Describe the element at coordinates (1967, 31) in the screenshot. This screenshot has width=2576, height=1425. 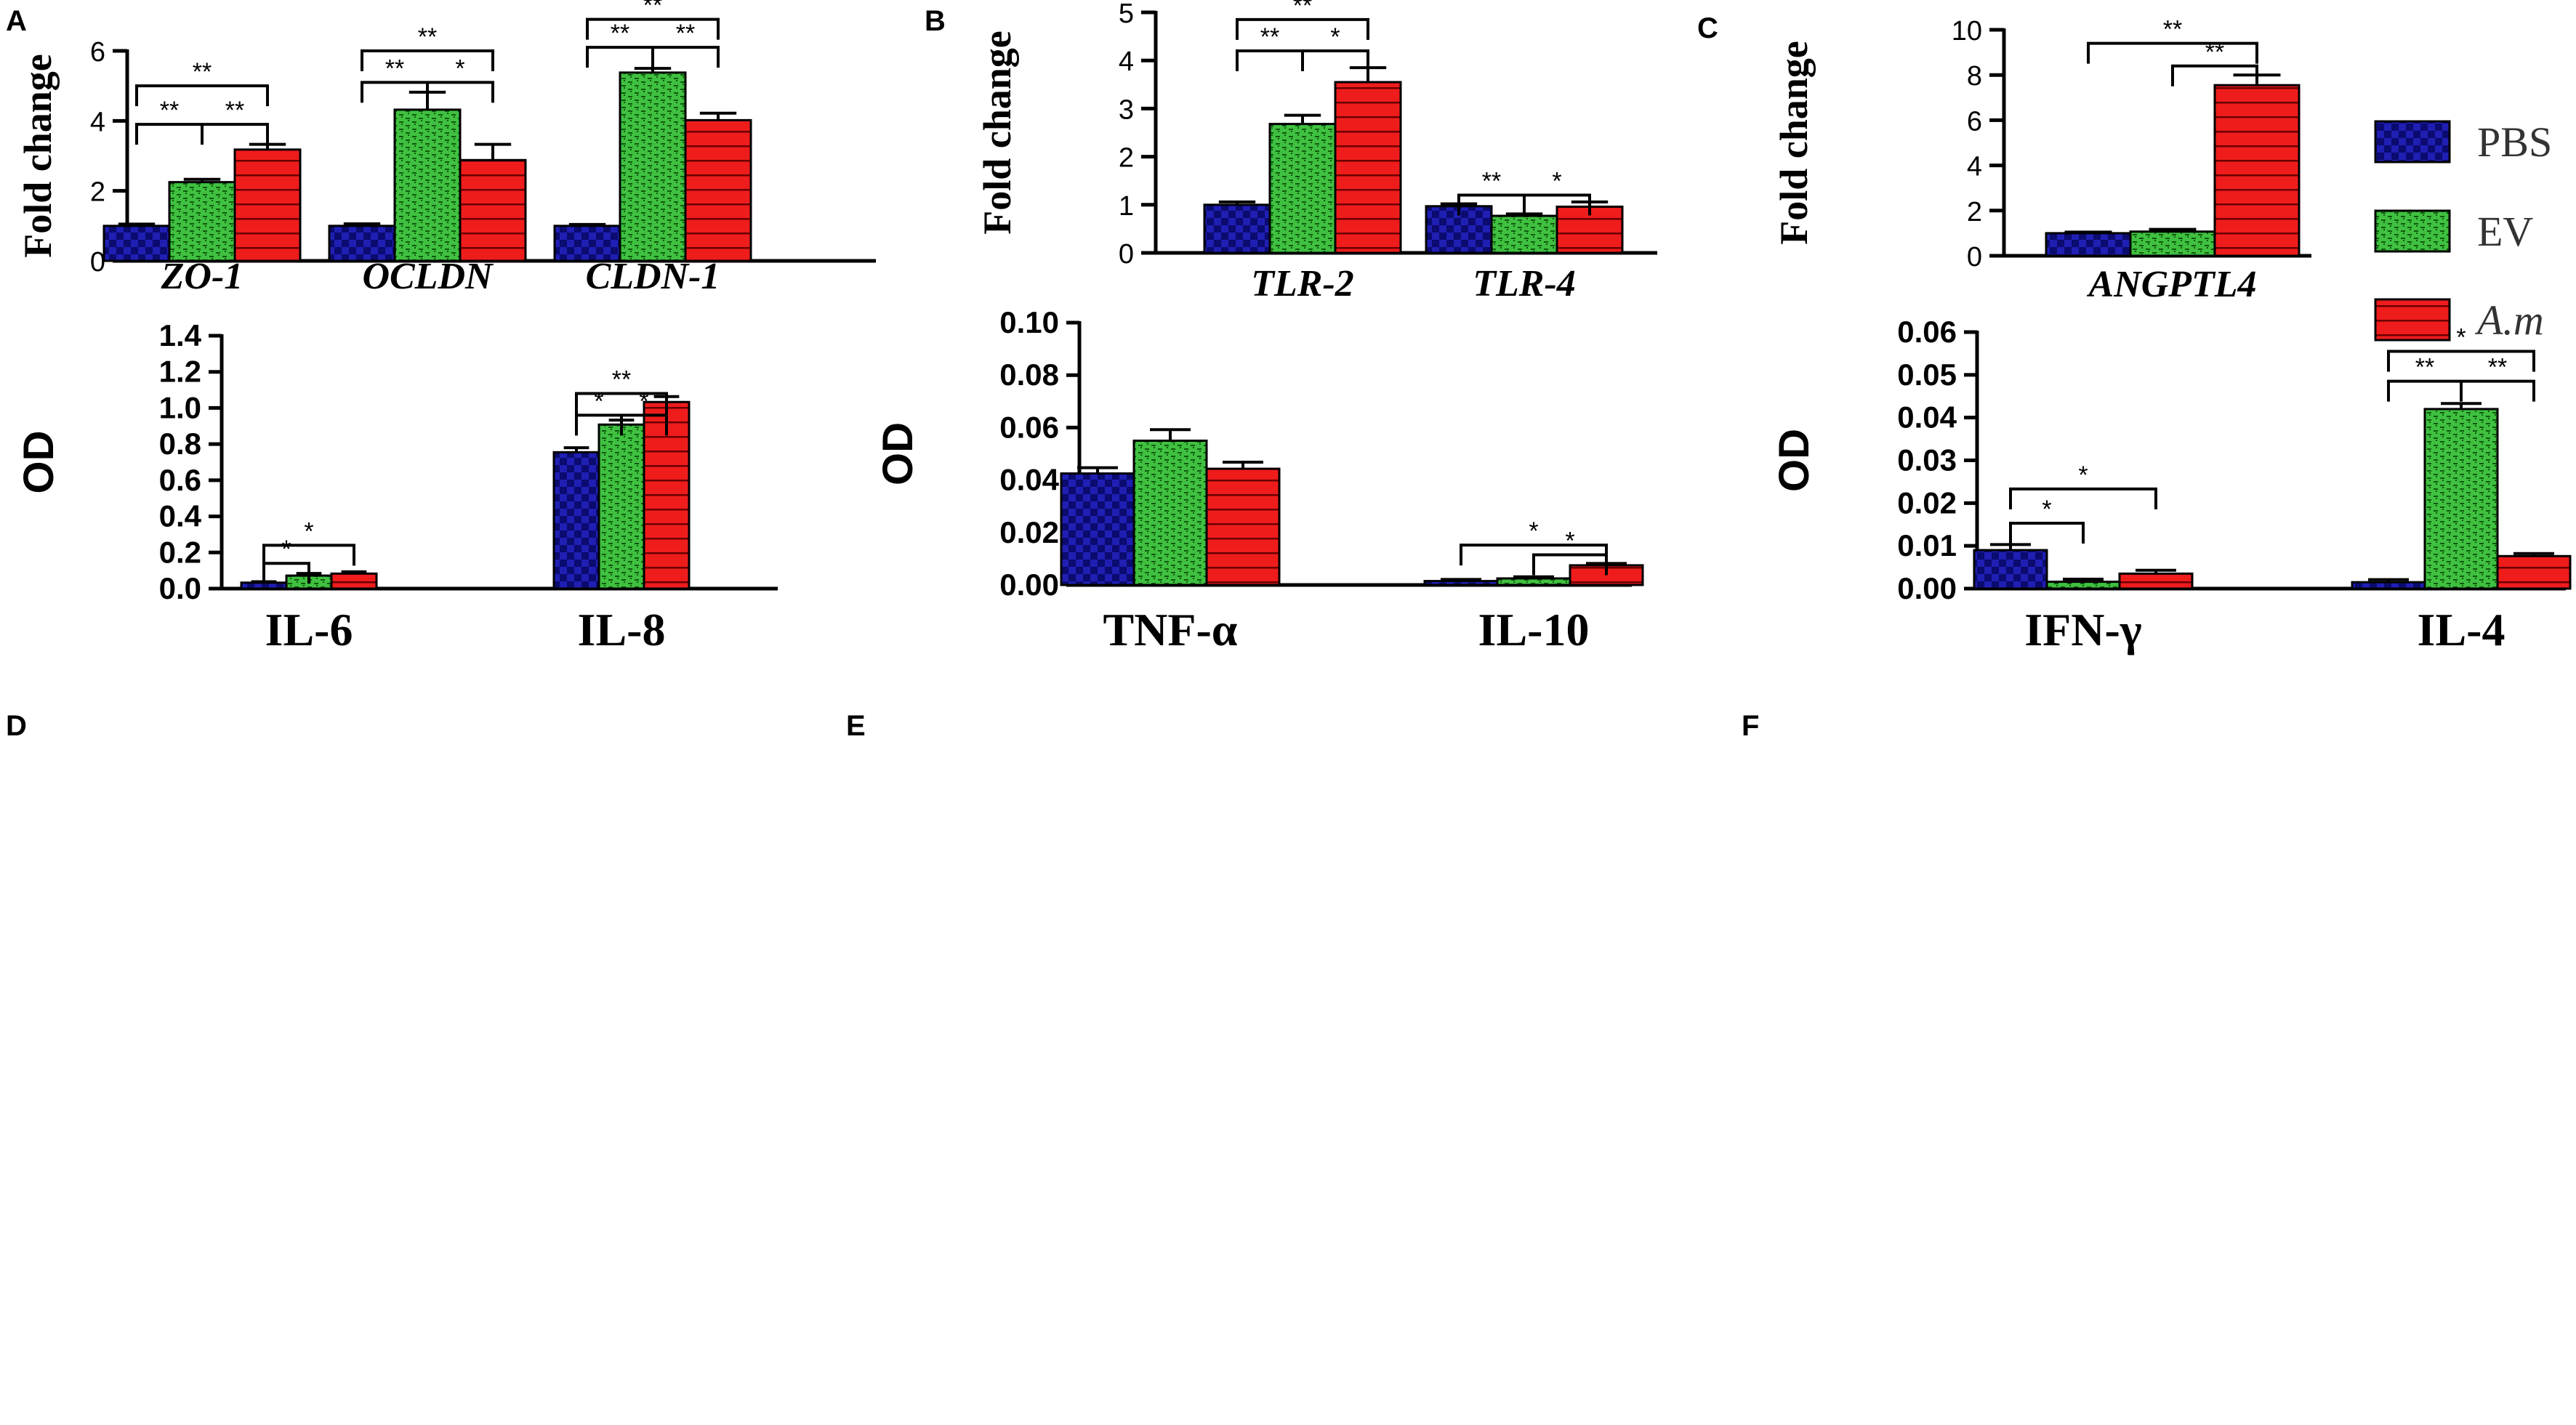
I see `panel-c-ytick-label: 10` at that location.